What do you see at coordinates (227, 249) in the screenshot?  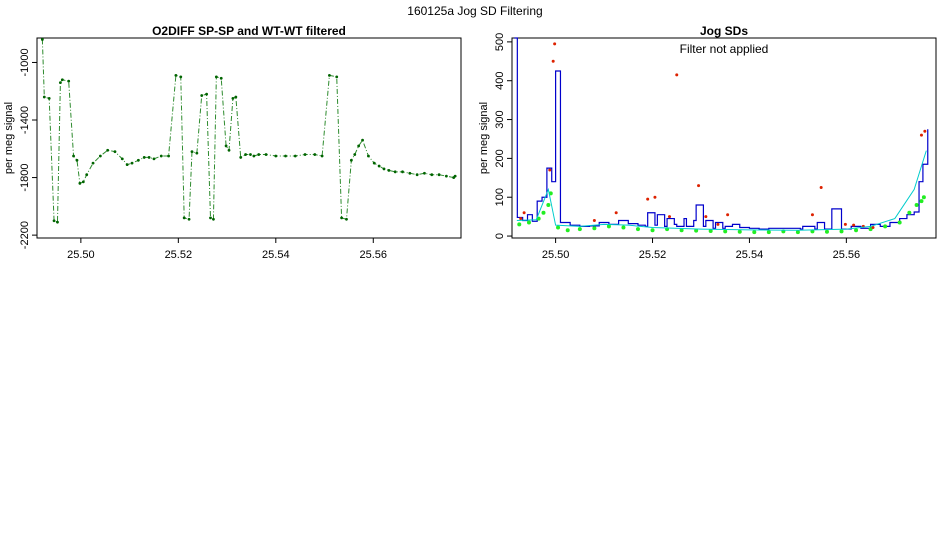 I see `left-x-axis: 25.50 25.52 25.54 25.56` at bounding box center [227, 249].